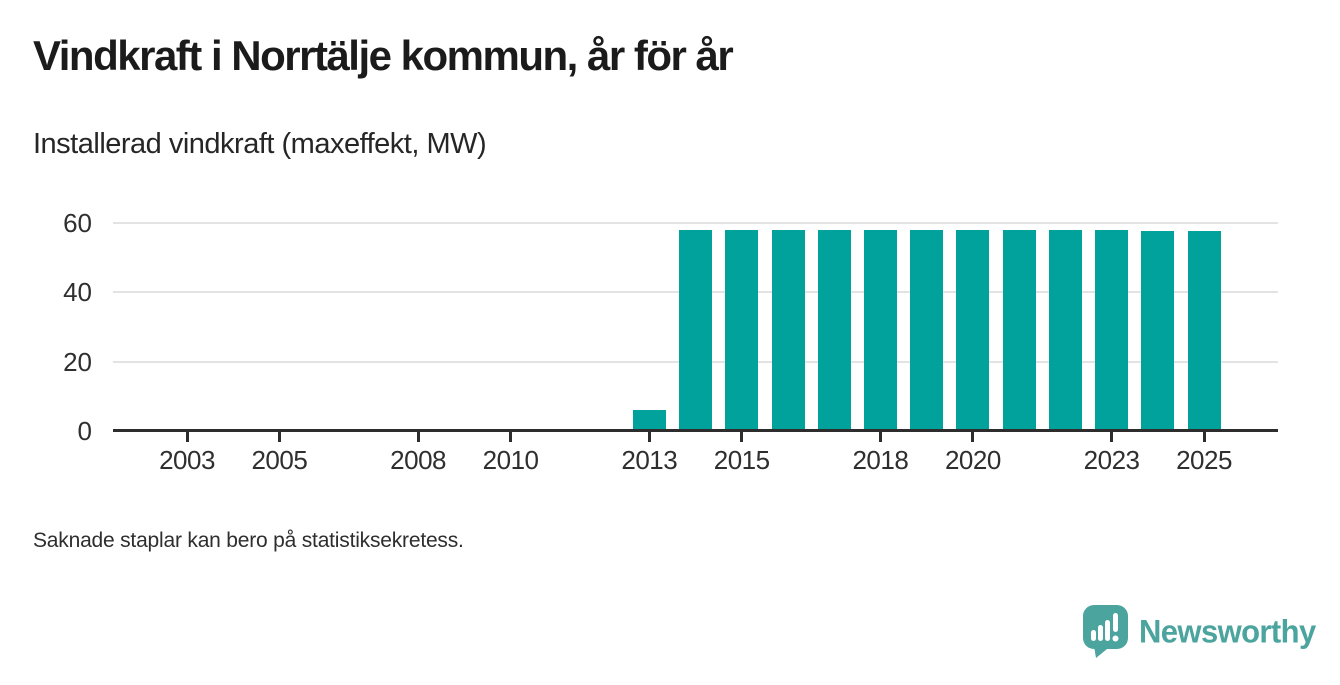  What do you see at coordinates (260, 144) in the screenshot?
I see `chart-subtitle: Installerad vindkraft (maxeffekt, MW)` at bounding box center [260, 144].